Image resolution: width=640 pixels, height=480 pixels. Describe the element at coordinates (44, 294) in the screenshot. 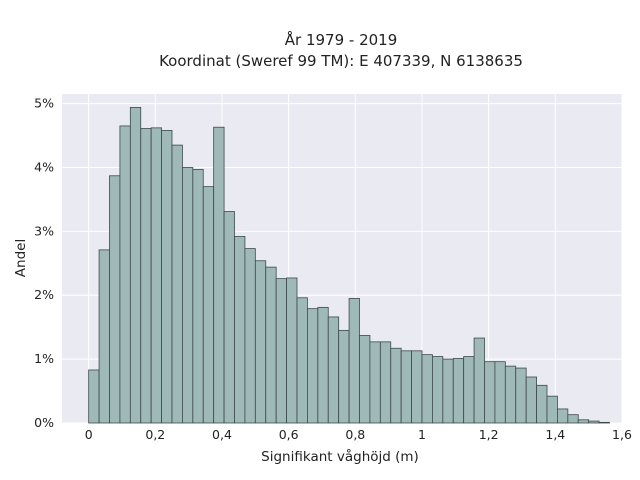

I see `y-tick-label: 2%` at that location.